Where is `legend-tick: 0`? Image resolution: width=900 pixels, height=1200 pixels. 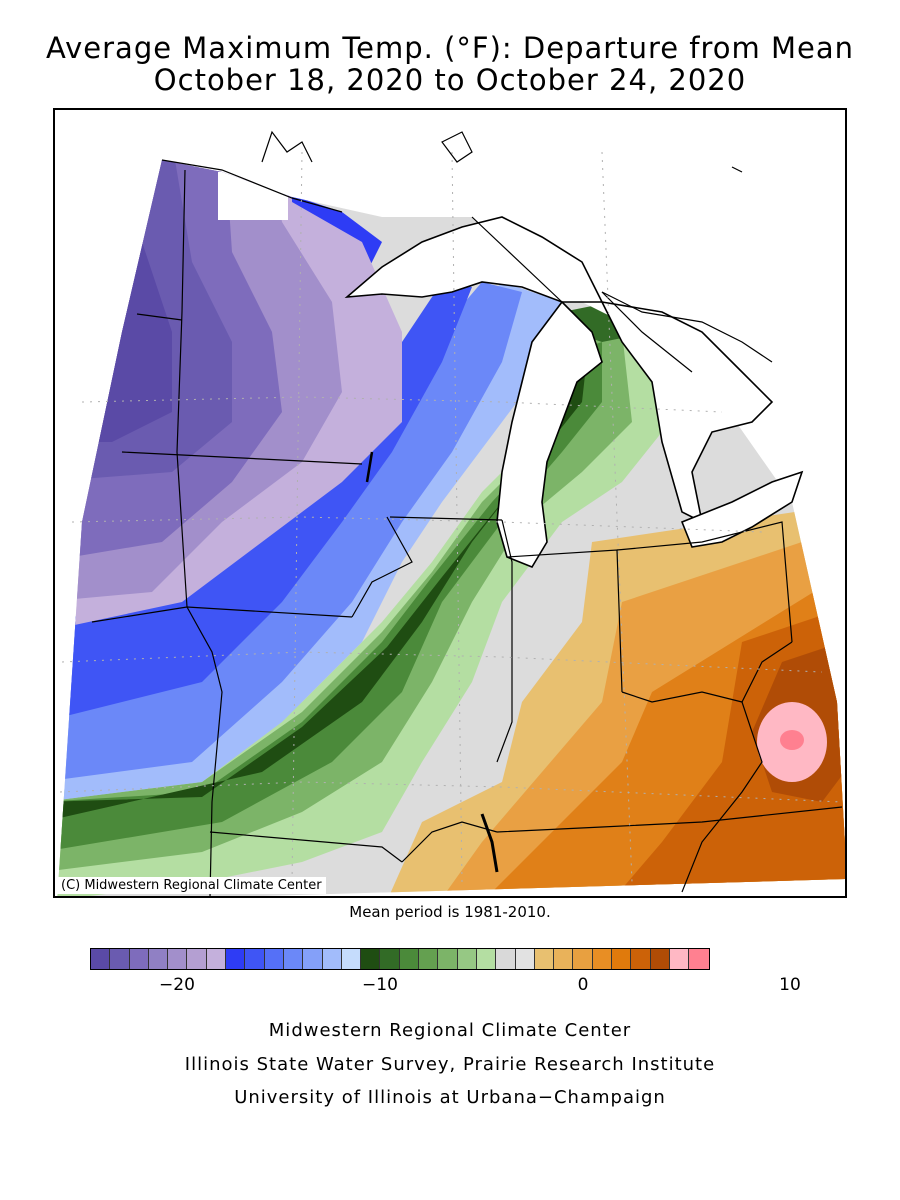 legend-tick: 0 is located at coordinates (583, 985).